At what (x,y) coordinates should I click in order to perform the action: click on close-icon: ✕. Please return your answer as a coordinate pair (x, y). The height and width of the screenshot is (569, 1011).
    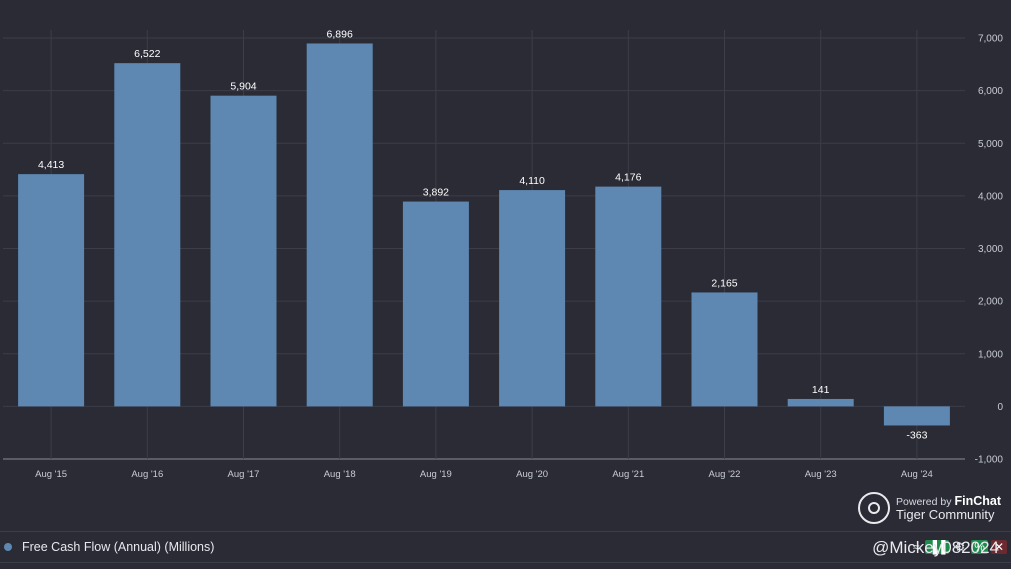
    Looking at the image, I should click on (998, 547).